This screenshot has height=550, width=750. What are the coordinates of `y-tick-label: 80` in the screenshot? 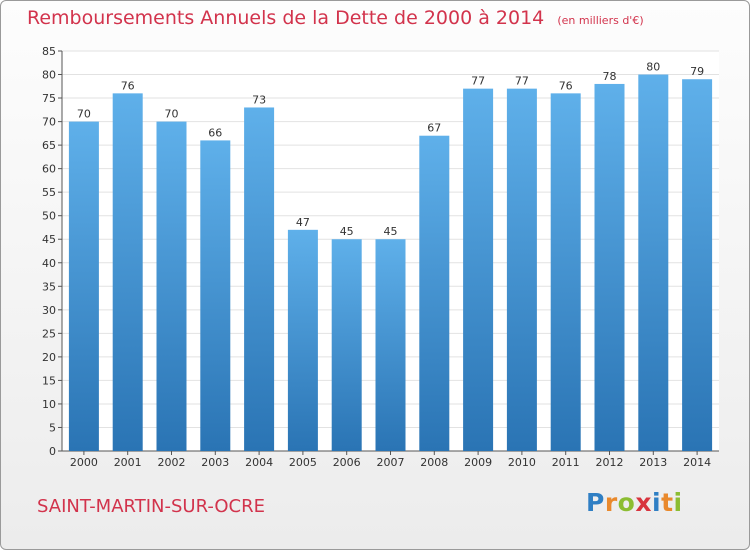 It's located at (49, 75).